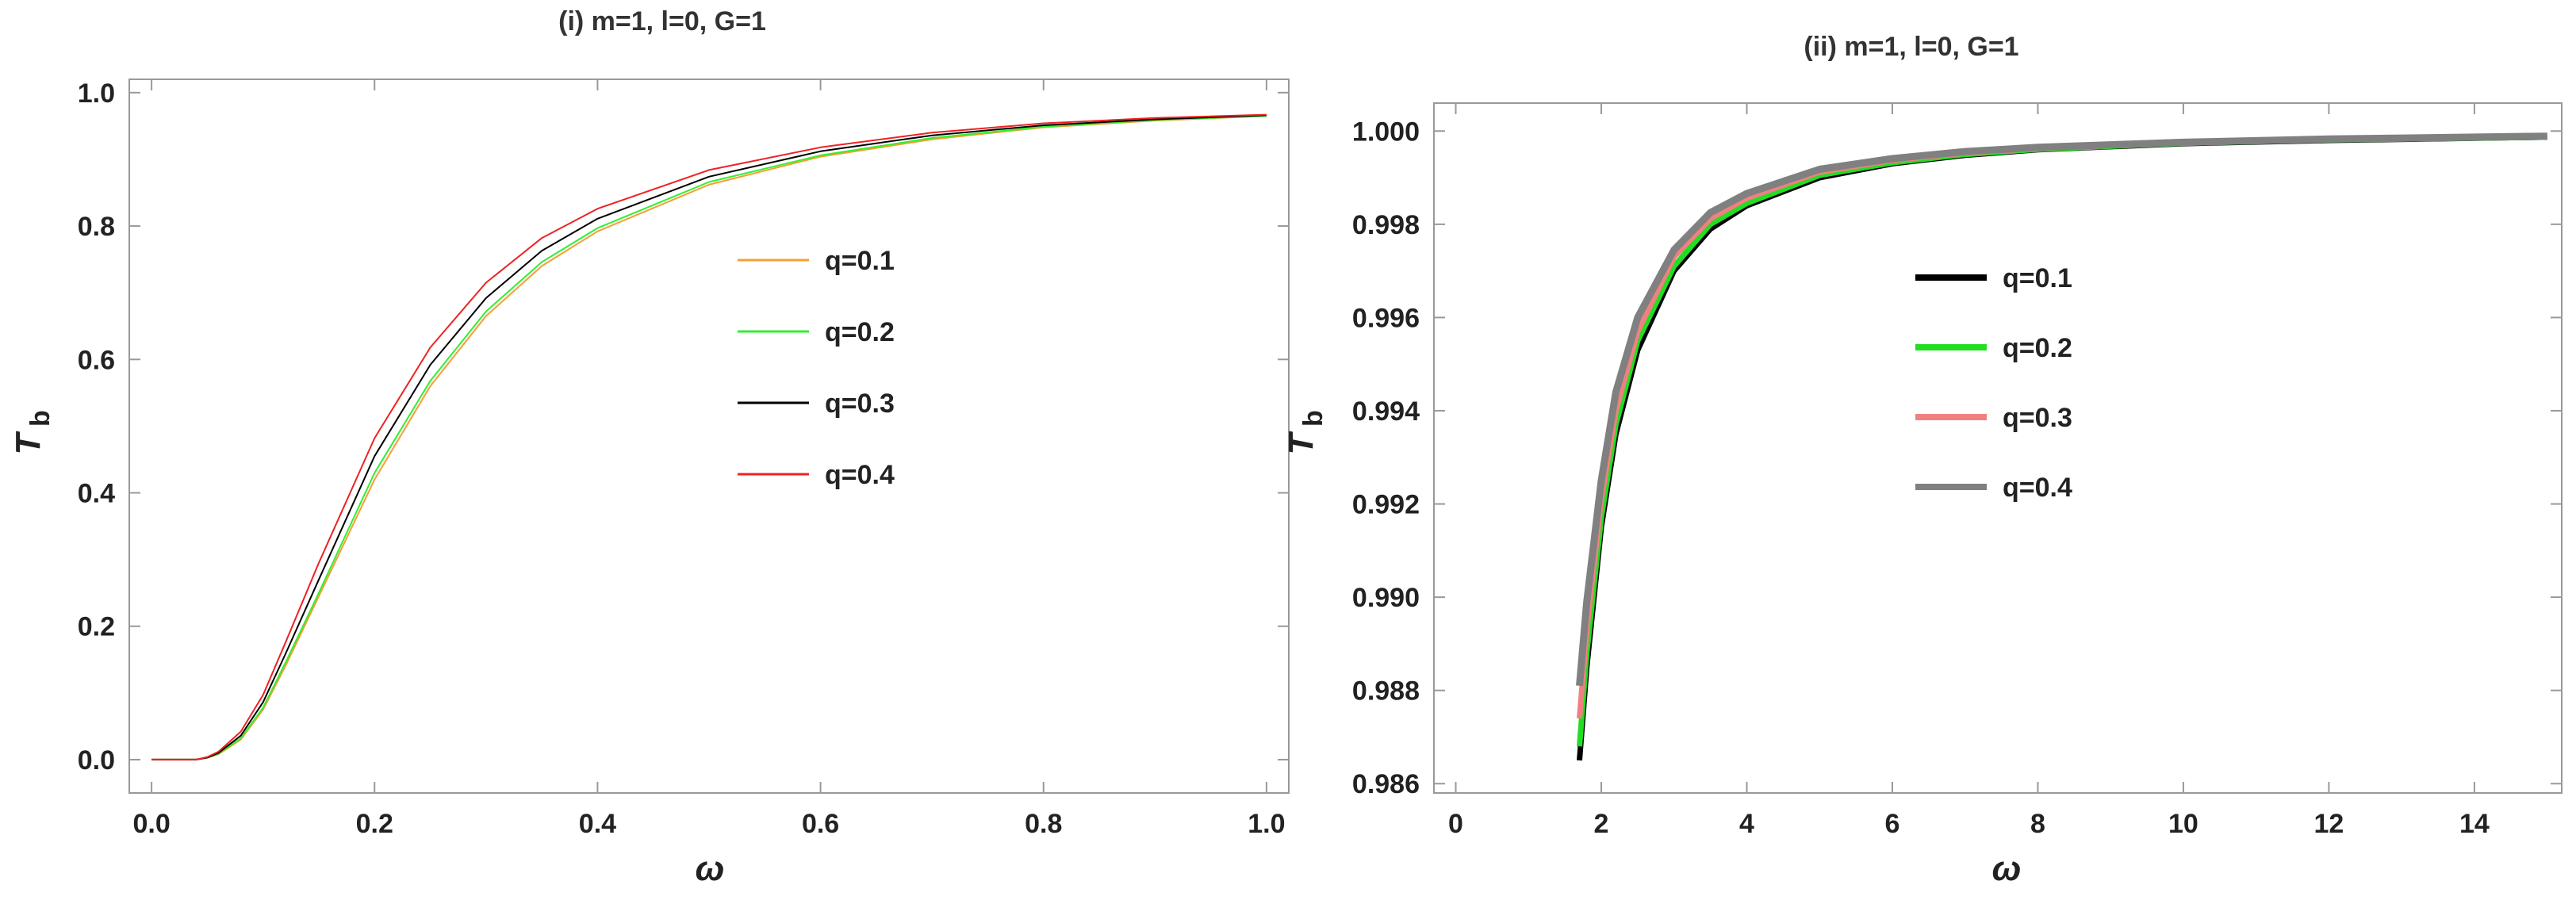 The image size is (2576, 904). What do you see at coordinates (1386, 692) in the screenshot?
I see `y-tick-label: 0.988` at bounding box center [1386, 692].